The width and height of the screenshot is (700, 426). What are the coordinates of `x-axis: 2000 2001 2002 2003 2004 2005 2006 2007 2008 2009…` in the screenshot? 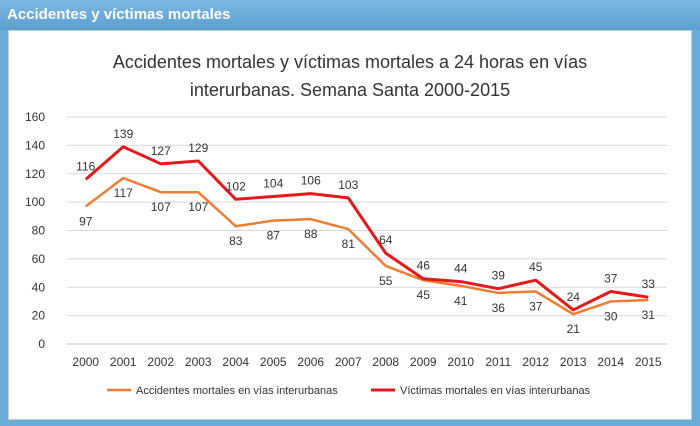 It's located at (367, 362).